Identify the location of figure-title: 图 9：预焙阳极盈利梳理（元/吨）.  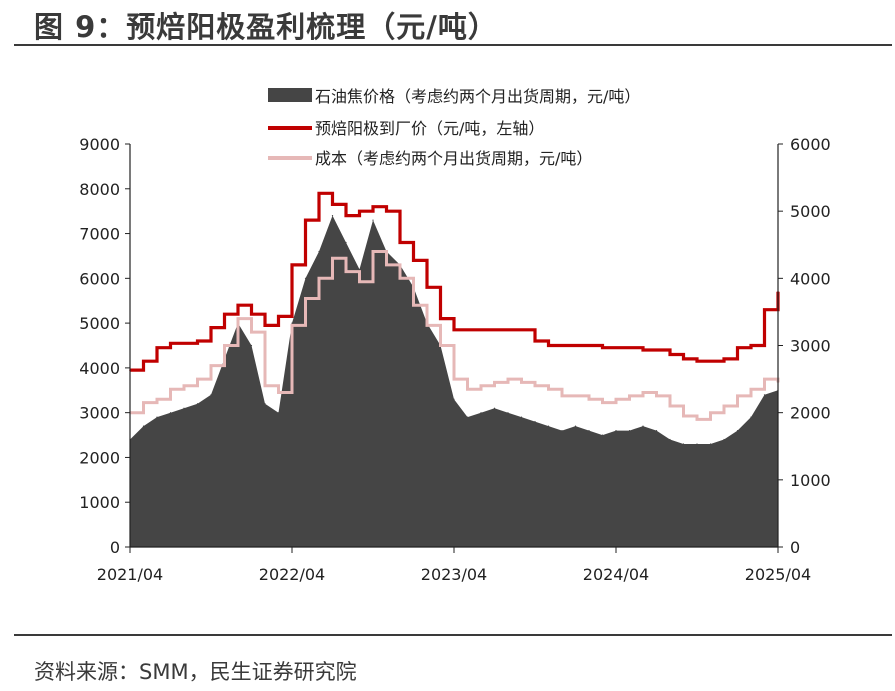
(266, 27).